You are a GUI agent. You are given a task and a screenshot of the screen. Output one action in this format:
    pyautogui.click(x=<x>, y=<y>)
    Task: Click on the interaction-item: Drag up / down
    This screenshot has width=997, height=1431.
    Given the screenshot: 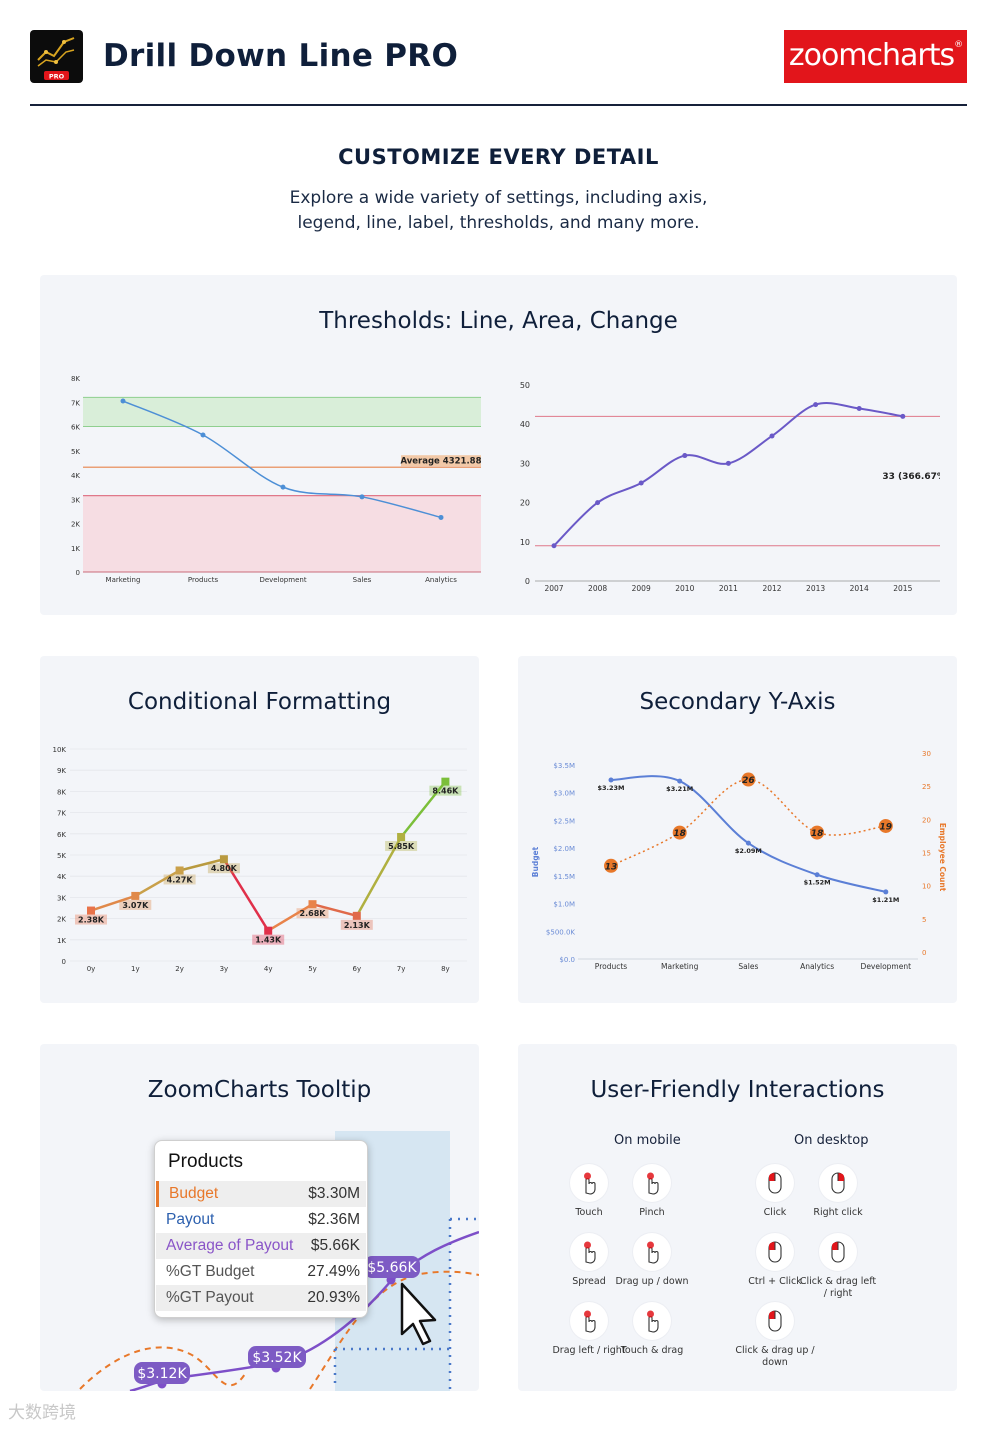 What is the action you would take?
    pyautogui.click(x=652, y=1260)
    